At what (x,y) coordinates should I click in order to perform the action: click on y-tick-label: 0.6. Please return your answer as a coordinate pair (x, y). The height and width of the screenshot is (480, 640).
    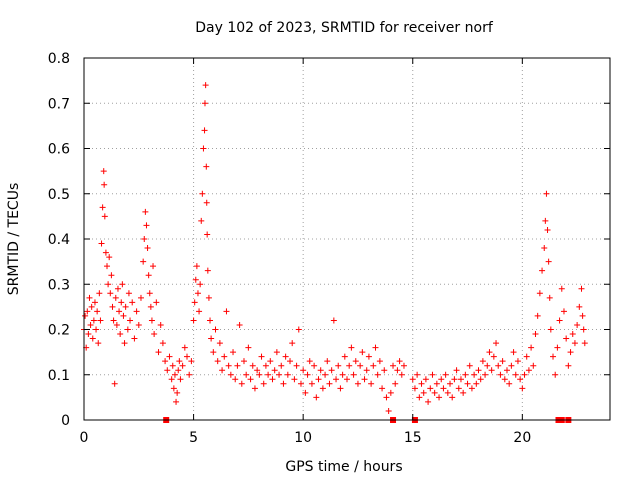
    Looking at the image, I should click on (59, 150).